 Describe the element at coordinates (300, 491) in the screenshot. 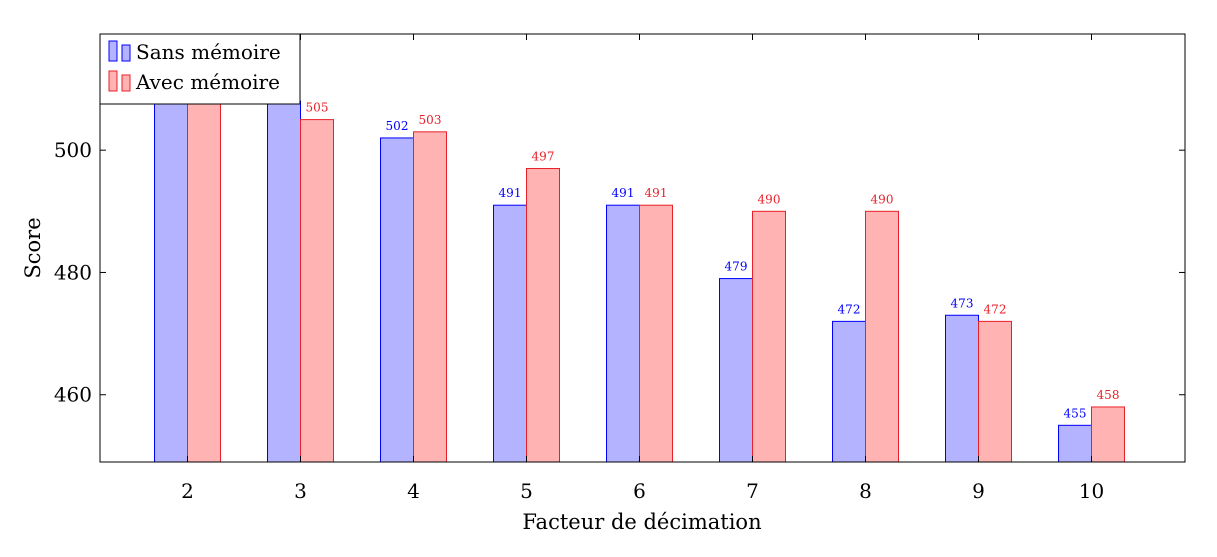

I see `x-tick-label-3: 3` at that location.